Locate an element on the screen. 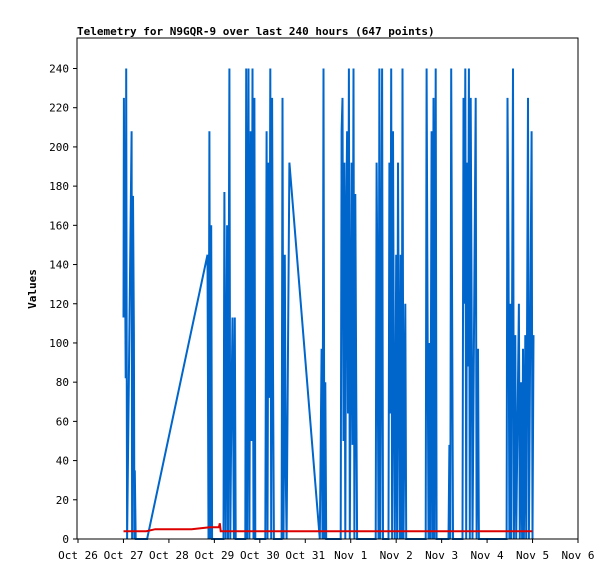 The height and width of the screenshot is (579, 615). x-tick-label: Oct 31 is located at coordinates (305, 555).